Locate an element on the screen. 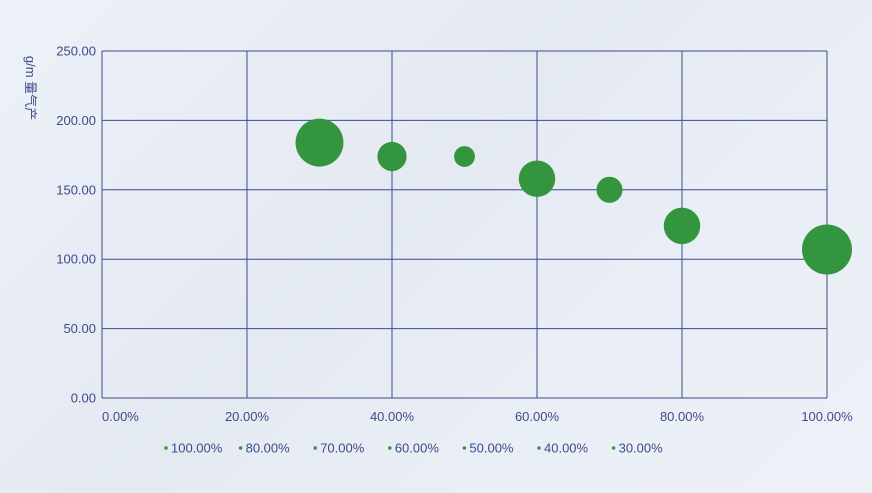 The width and height of the screenshot is (872, 493). x-tick-label: 80.00% is located at coordinates (682, 416).